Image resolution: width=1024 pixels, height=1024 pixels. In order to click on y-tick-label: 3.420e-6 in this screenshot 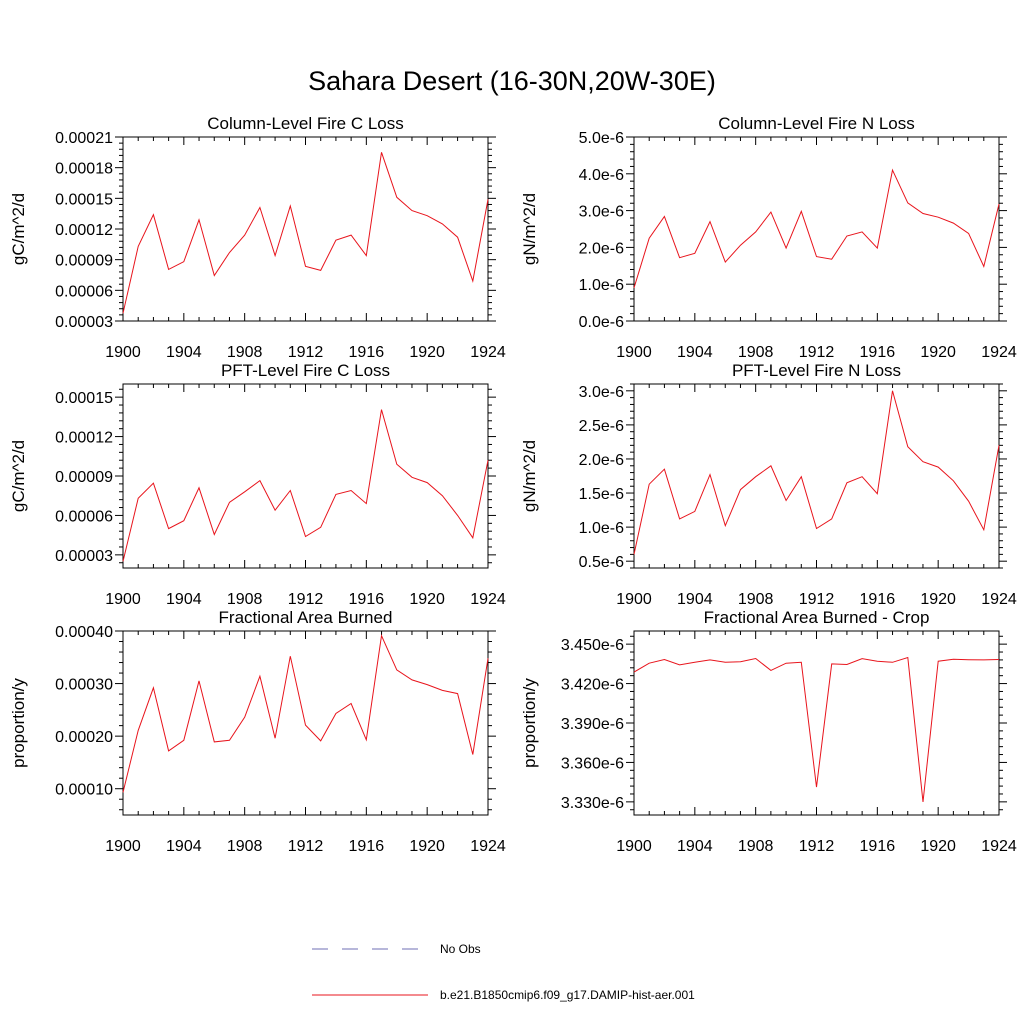, I will do `click(592, 685)`.